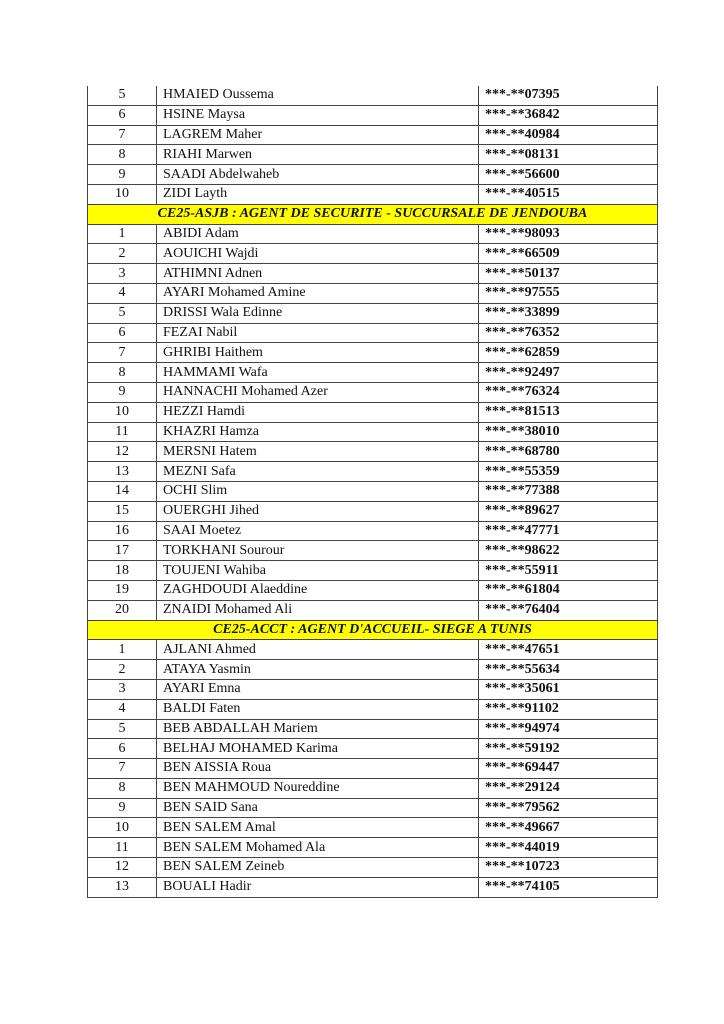  Describe the element at coordinates (568, 96) in the screenshot. I see `candidate-id: ***-**07395` at that location.